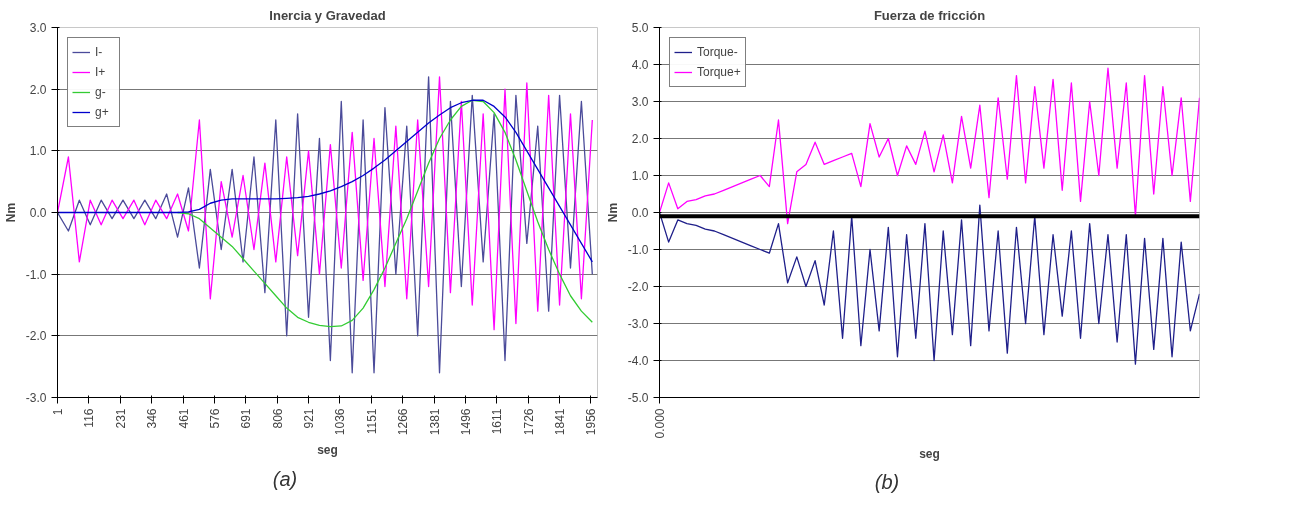 The height and width of the screenshot is (523, 1307). What do you see at coordinates (591, 422) in the screenshot?
I see `x-tick-label: 1956` at bounding box center [591, 422].